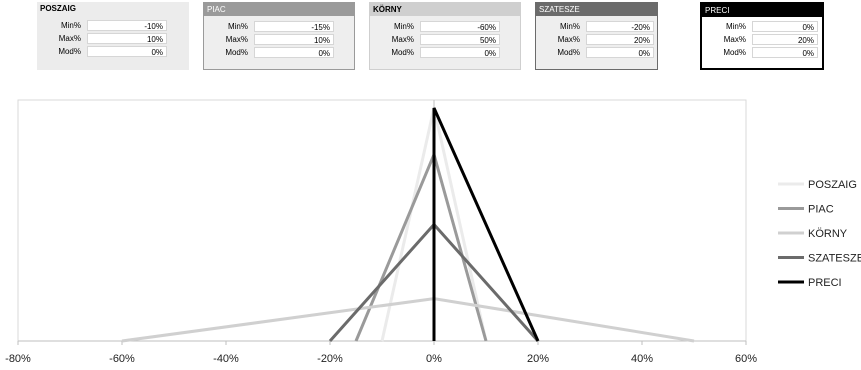  I want to click on param-box-title: PRECI, so click(762, 10).